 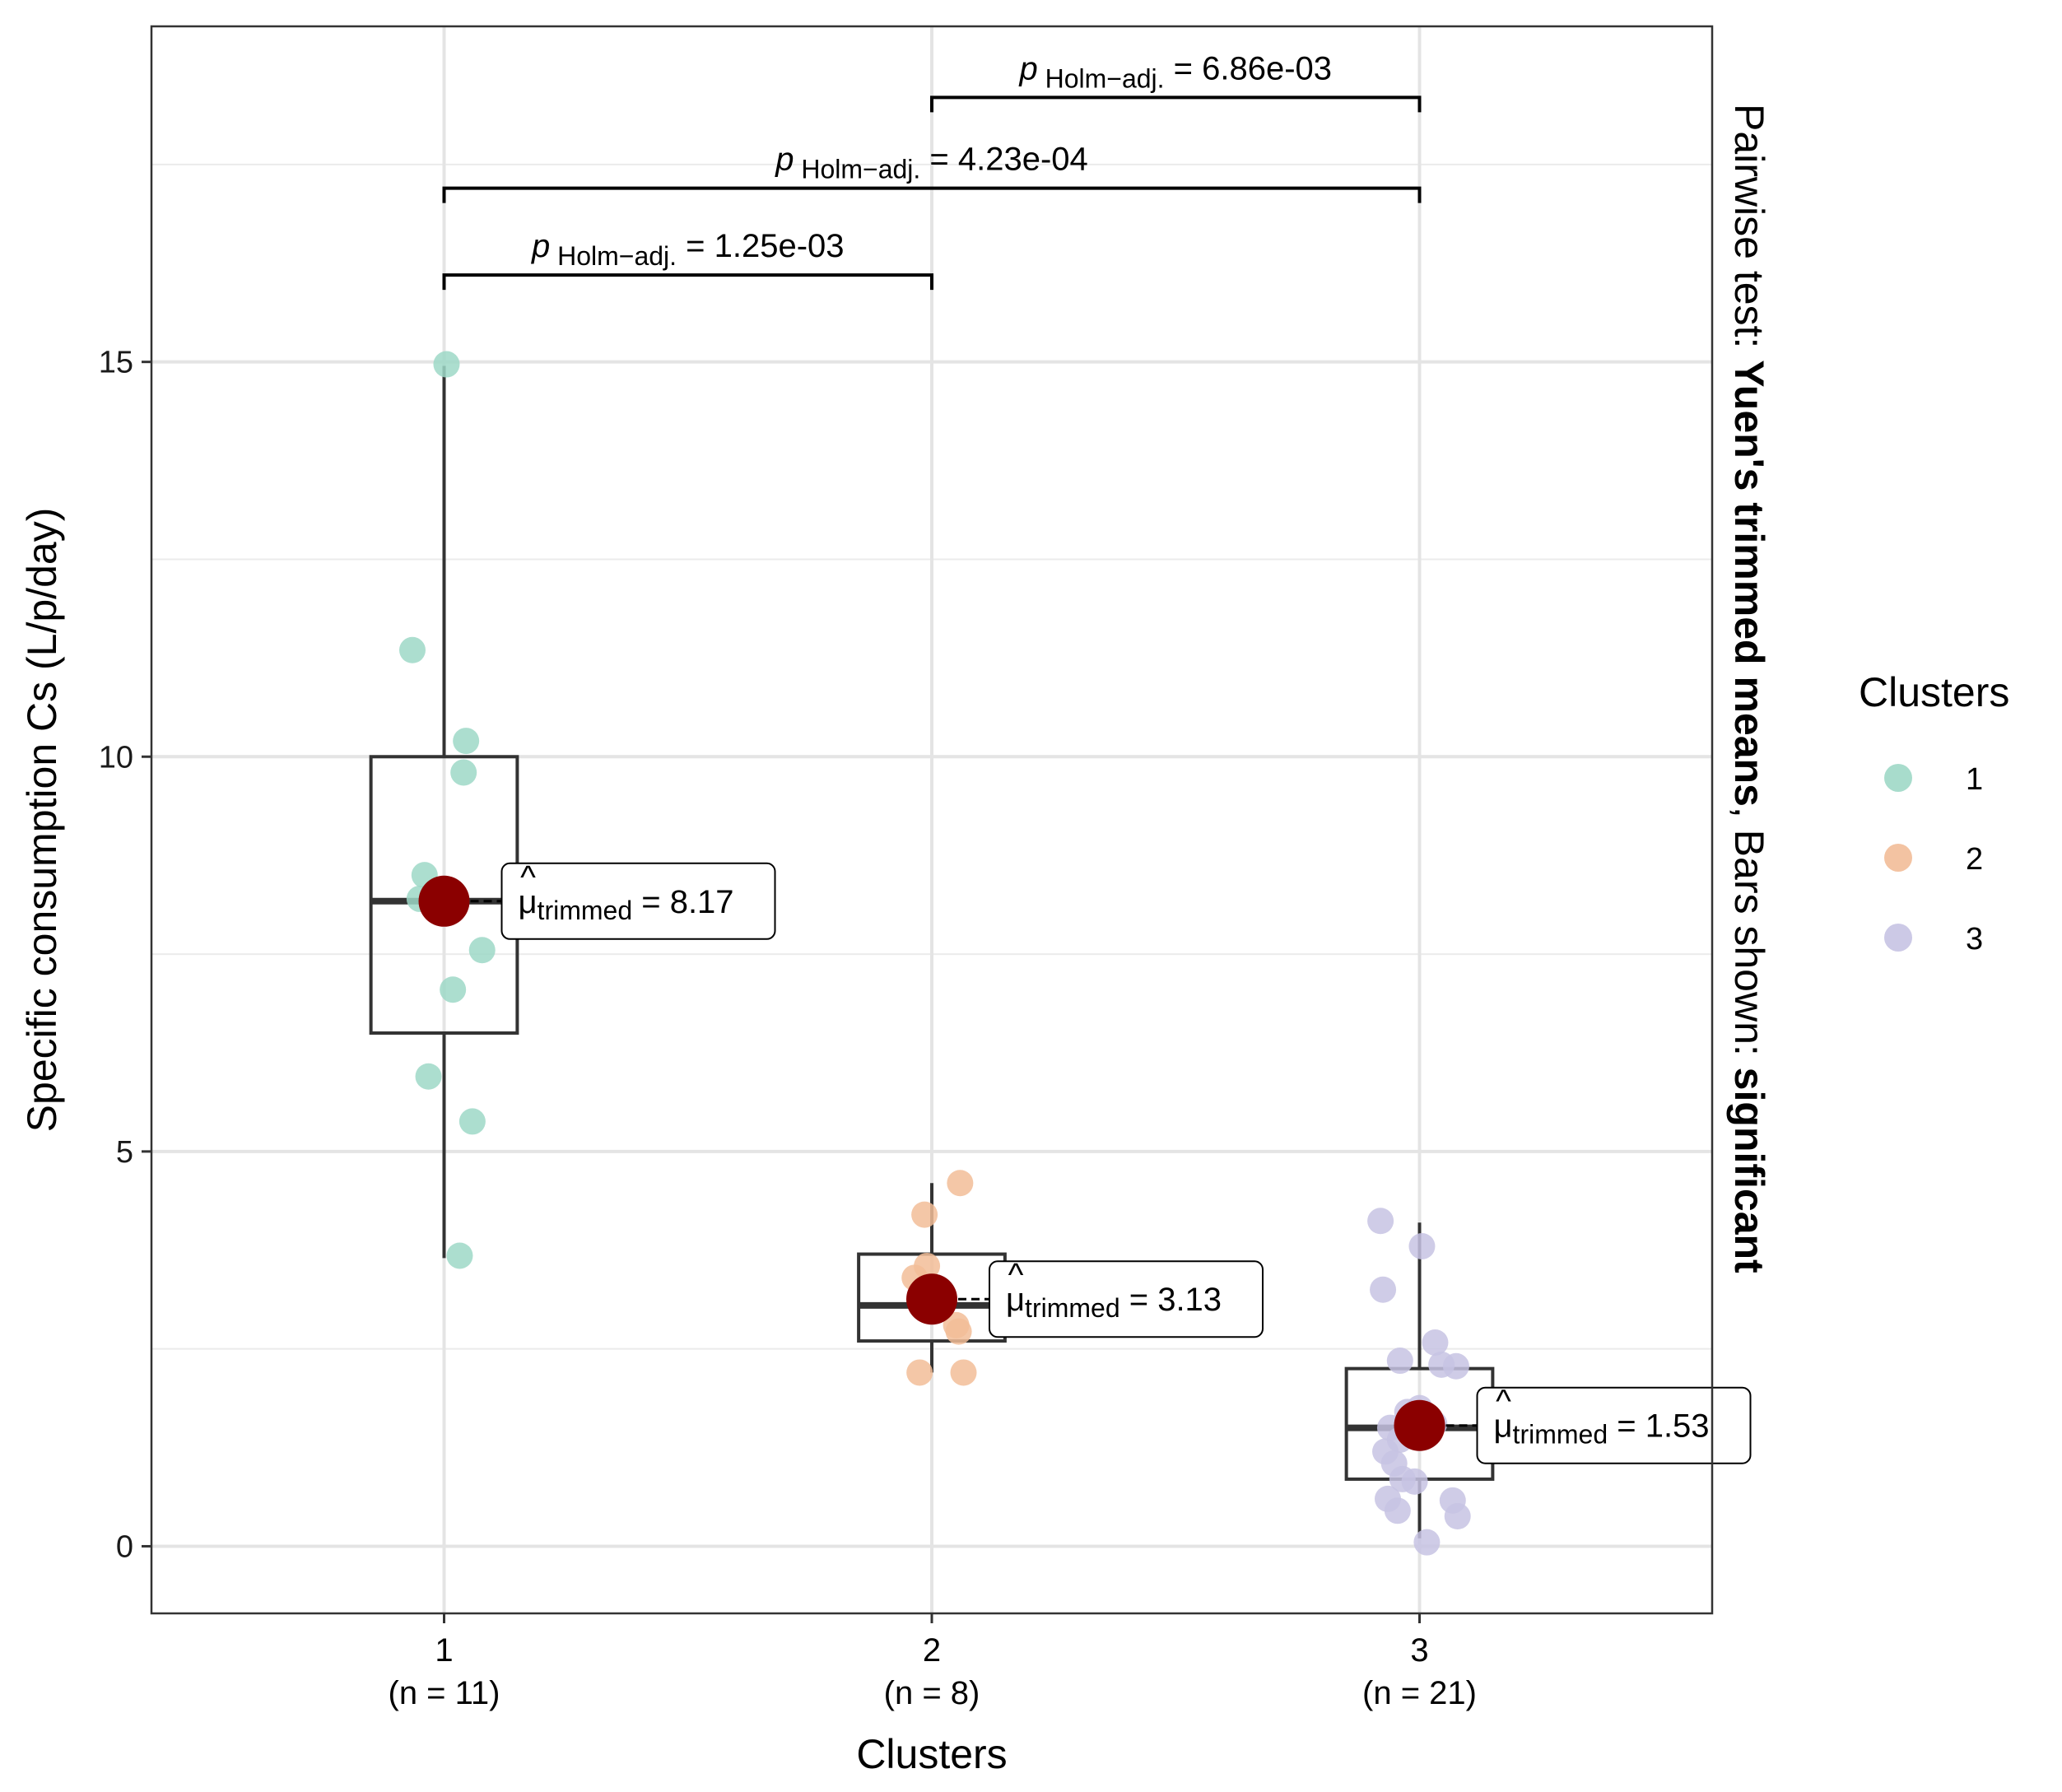 What do you see at coordinates (932, 1693) in the screenshot?
I see `x-tick-sublabel: (n = 8)` at bounding box center [932, 1693].